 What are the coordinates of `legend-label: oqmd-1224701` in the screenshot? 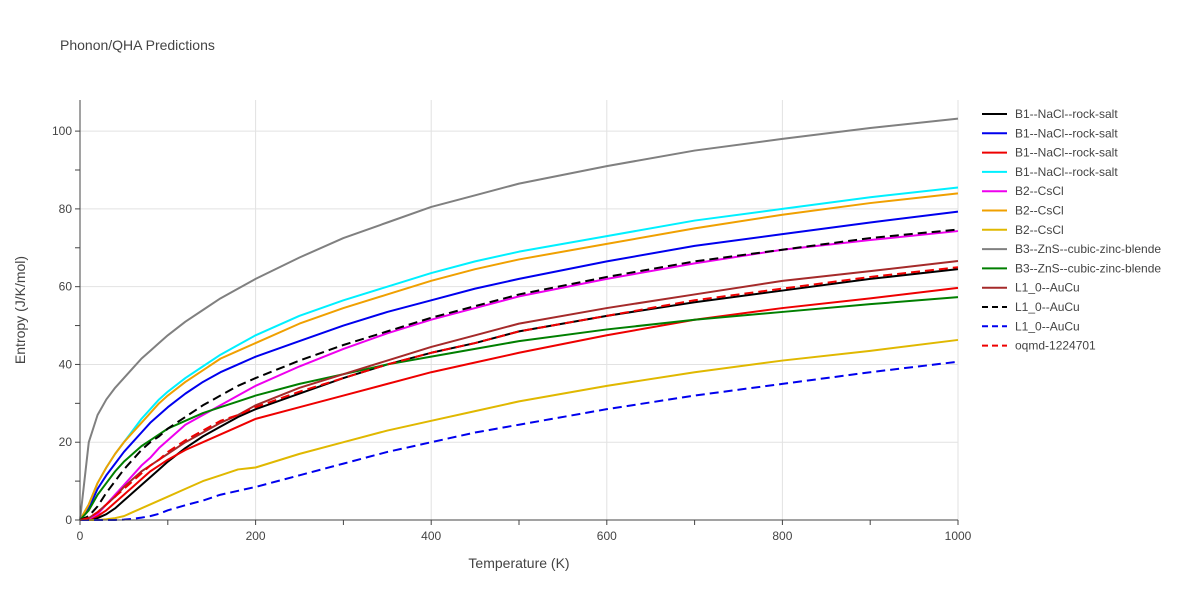 It's located at (1055, 346).